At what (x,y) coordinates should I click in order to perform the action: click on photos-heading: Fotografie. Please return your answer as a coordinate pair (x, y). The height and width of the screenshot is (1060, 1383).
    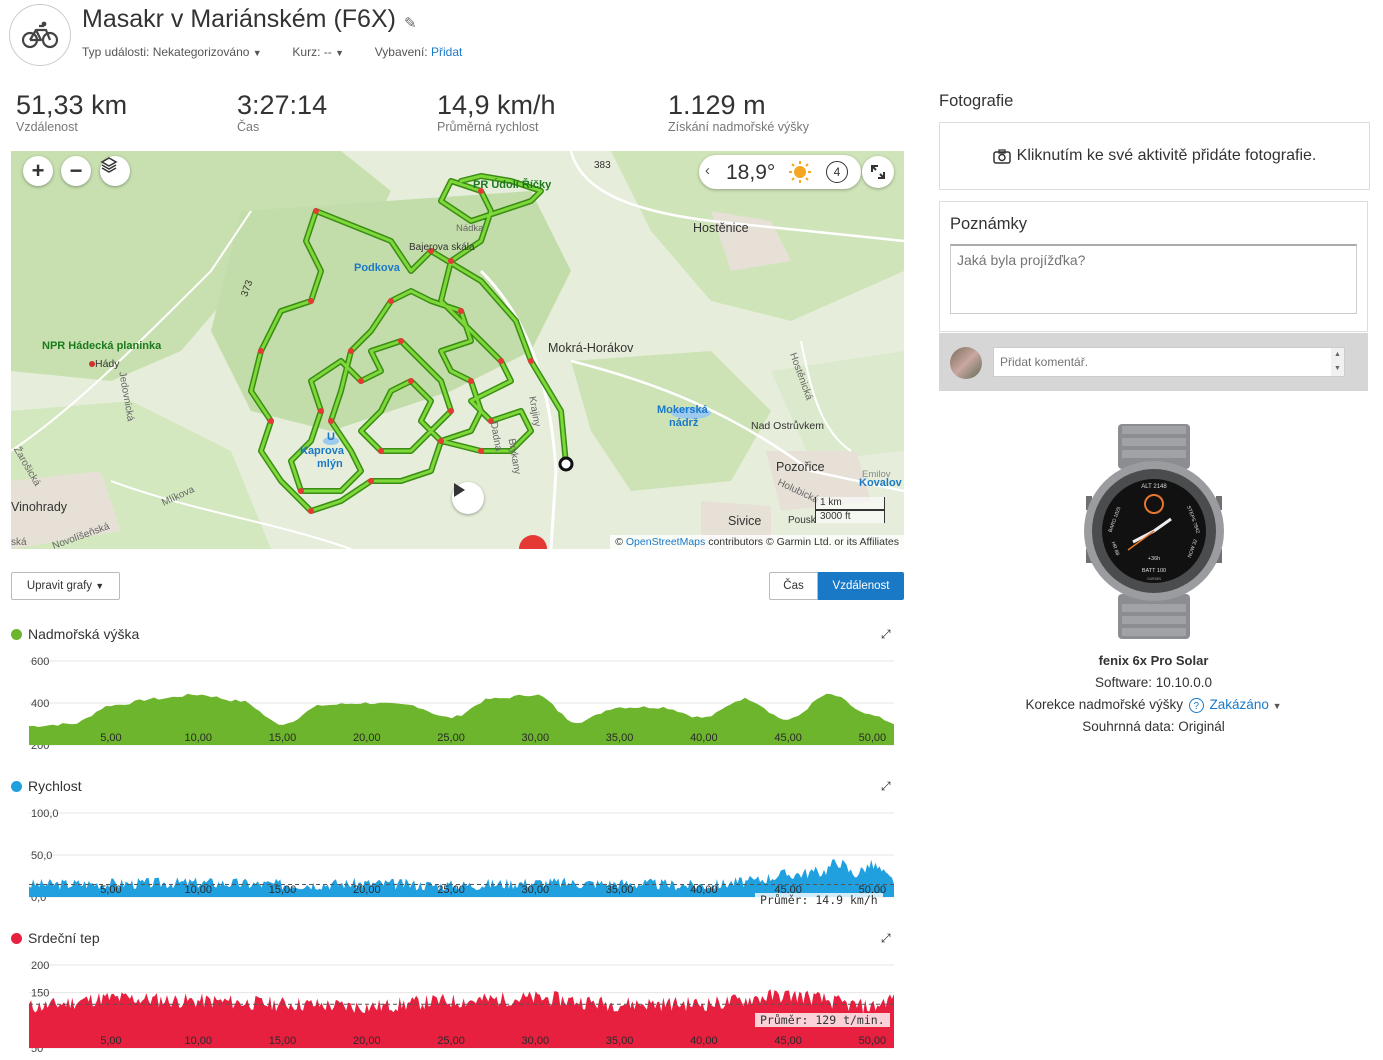
    Looking at the image, I should click on (976, 101).